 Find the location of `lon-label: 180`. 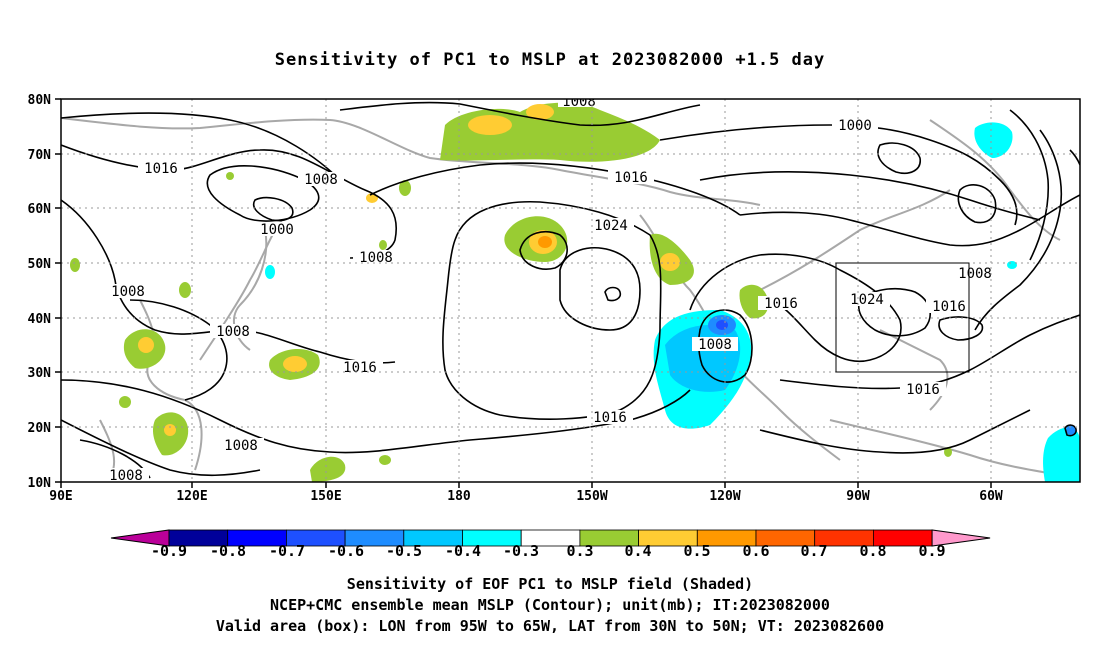

lon-label: 180 is located at coordinates (459, 496).